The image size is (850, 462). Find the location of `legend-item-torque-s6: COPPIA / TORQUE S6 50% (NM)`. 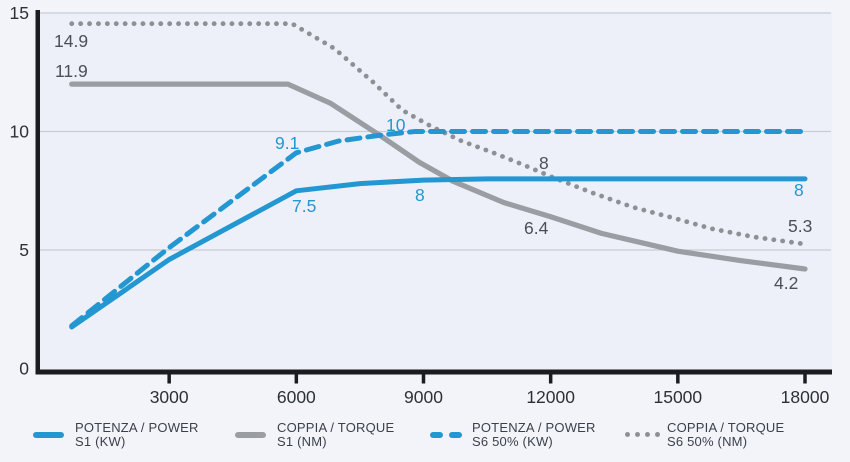

legend-item-torque-s6: COPPIA / TORQUE S6 50% (NM) is located at coordinates (704, 435).